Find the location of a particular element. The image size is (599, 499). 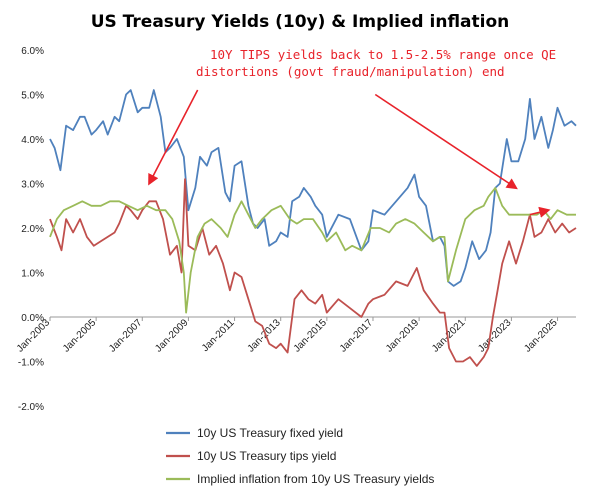

x-tick-label: Jan-2023 is located at coordinates (495, 336).